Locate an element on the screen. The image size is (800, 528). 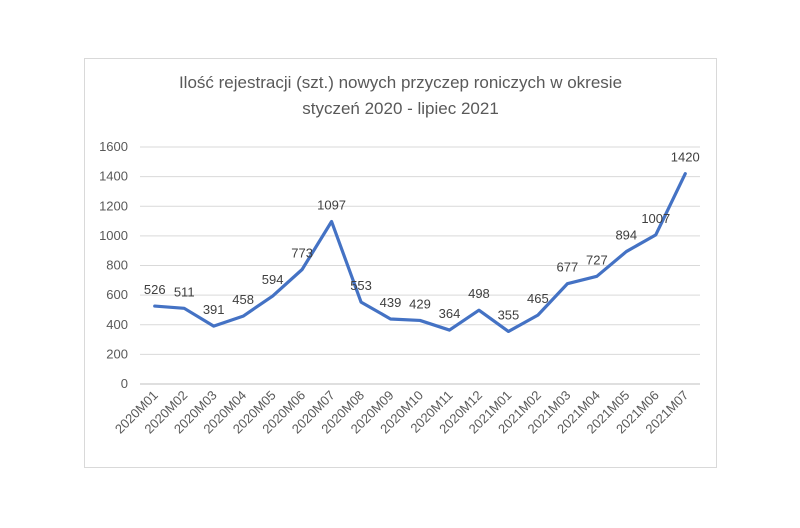
data-label: 553 is located at coordinates (361, 285).